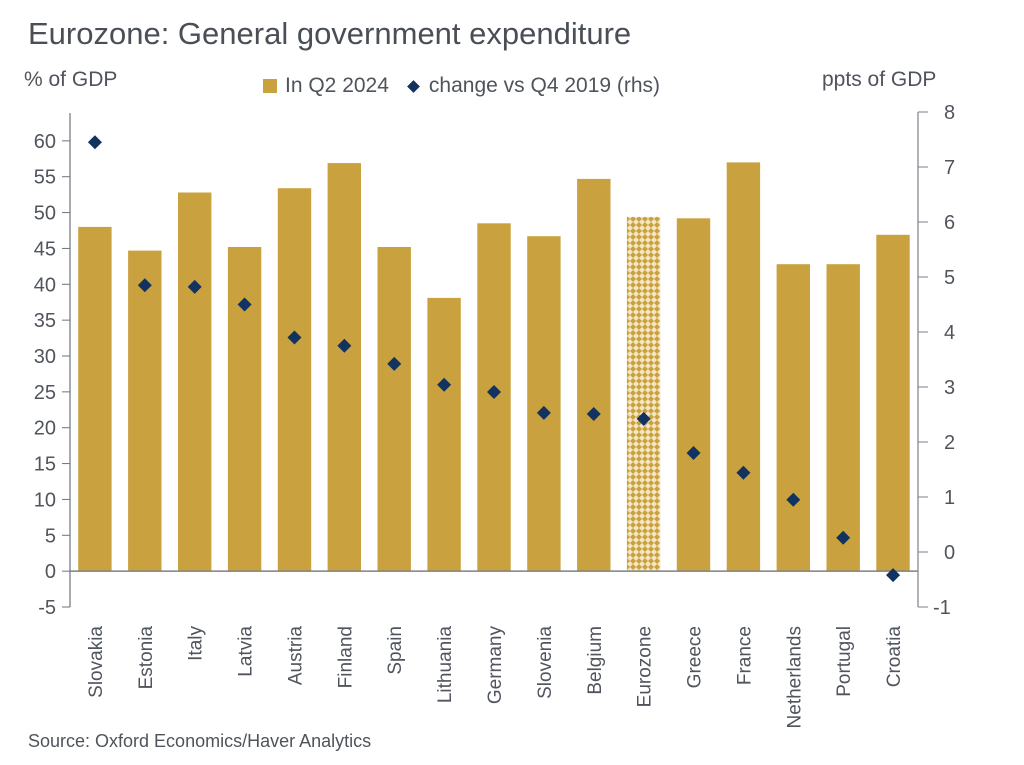  Describe the element at coordinates (345, 657) in the screenshot. I see `category-label-finland: Finland` at that location.